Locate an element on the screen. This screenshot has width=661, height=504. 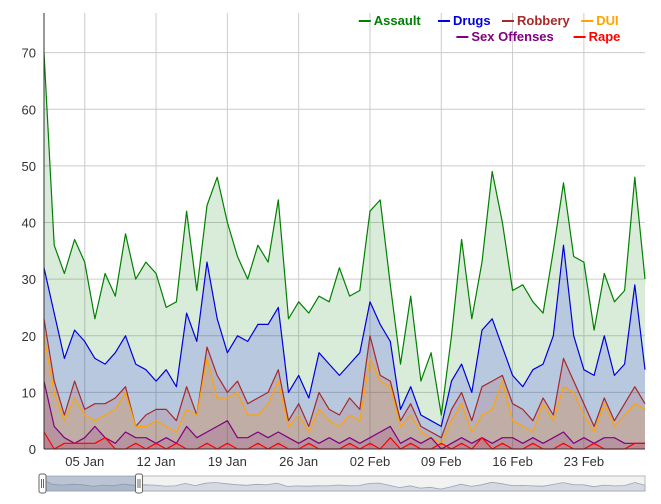
y-tick-label: 0 is located at coordinates (32, 449).